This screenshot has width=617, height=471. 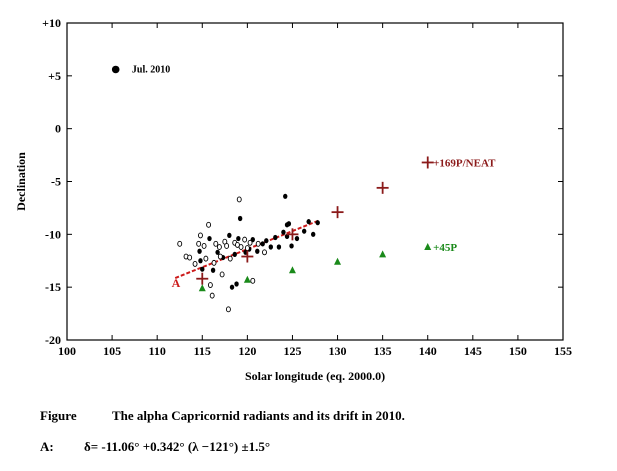 I want to click on x-tick-label: 140, so click(x=428, y=351).